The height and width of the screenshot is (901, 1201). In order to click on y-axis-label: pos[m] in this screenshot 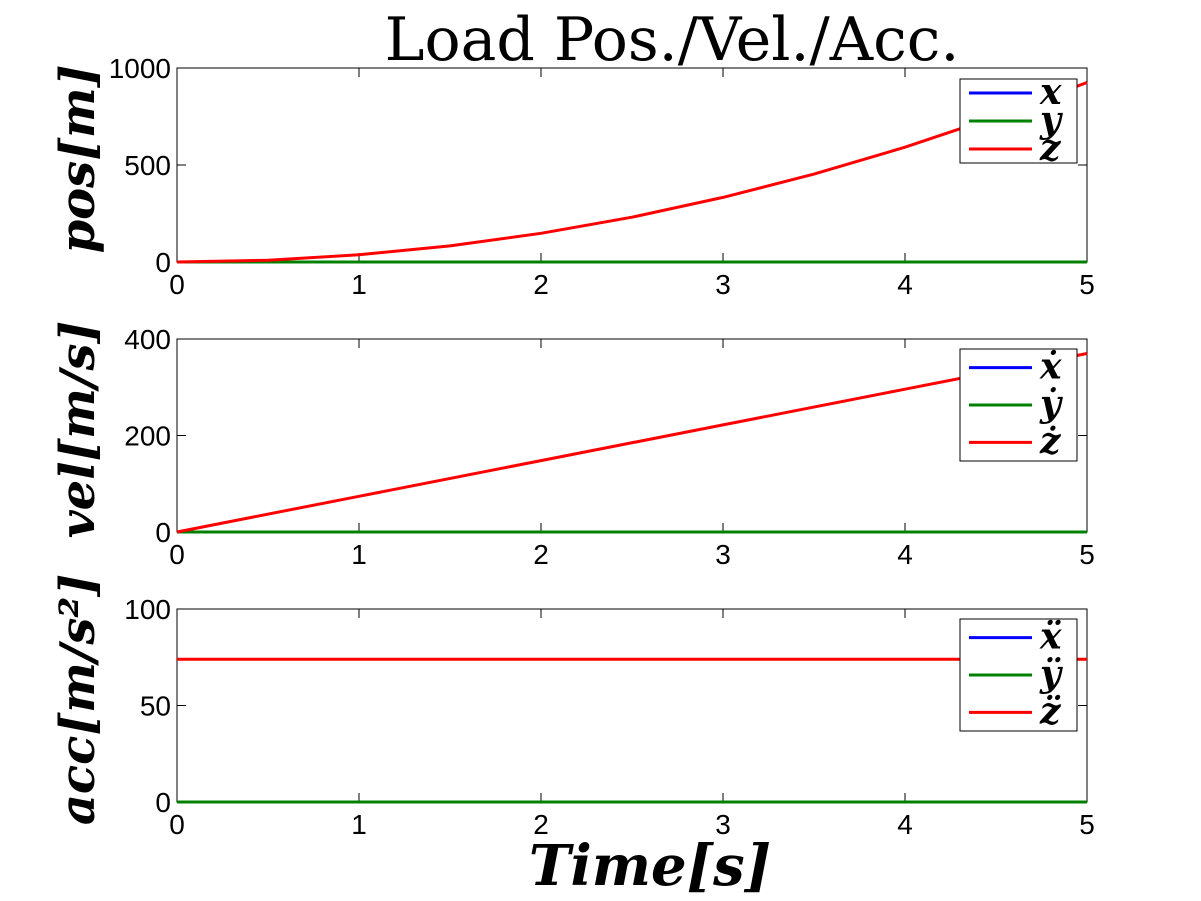, I will do `click(78, 159)`.